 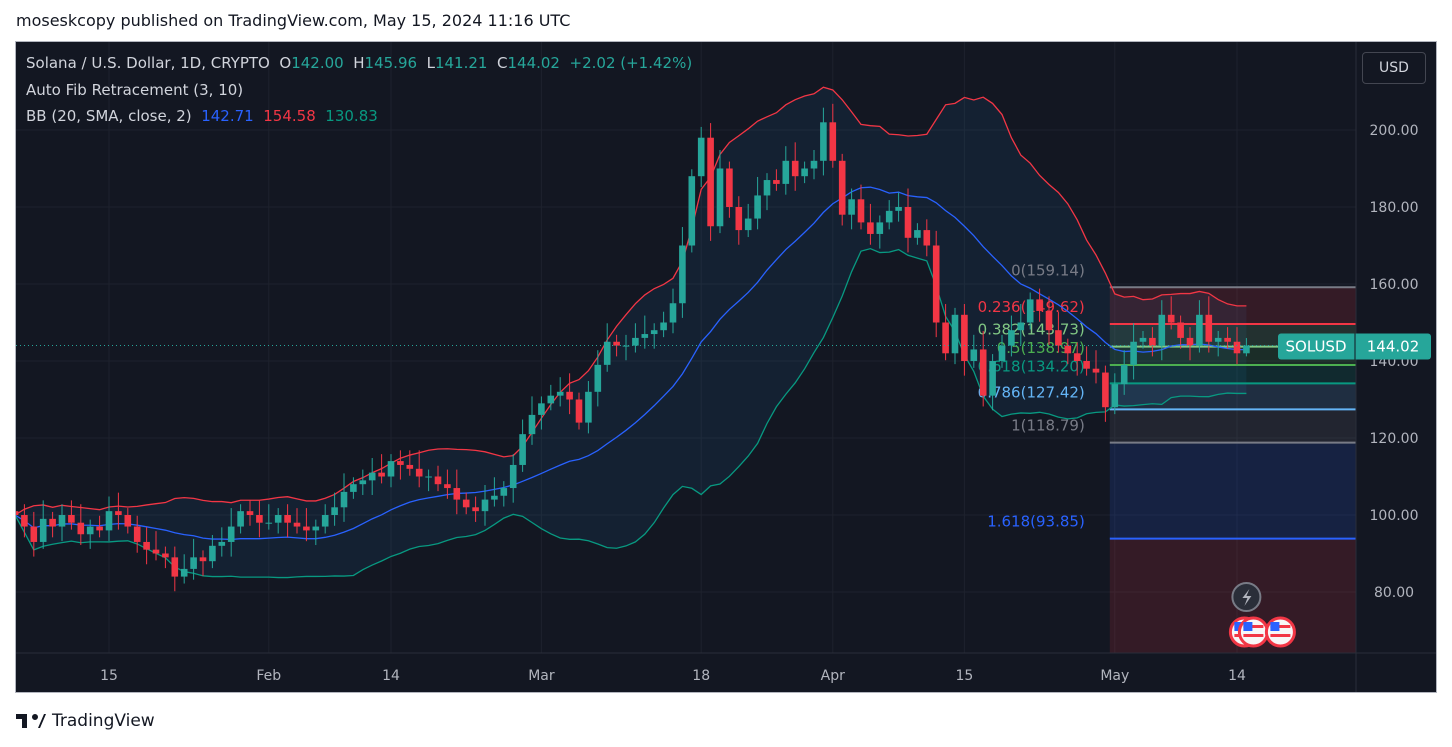 What do you see at coordinates (541, 676) in the screenshot?
I see `time-tick-label: Mar` at bounding box center [541, 676].